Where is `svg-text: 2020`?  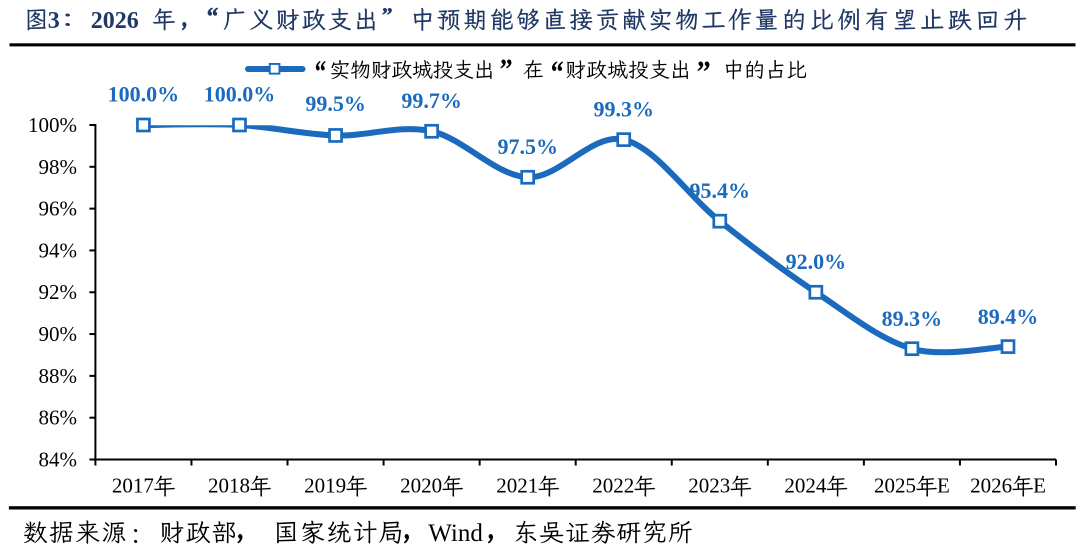 svg-text: 2020 is located at coordinates (421, 485).